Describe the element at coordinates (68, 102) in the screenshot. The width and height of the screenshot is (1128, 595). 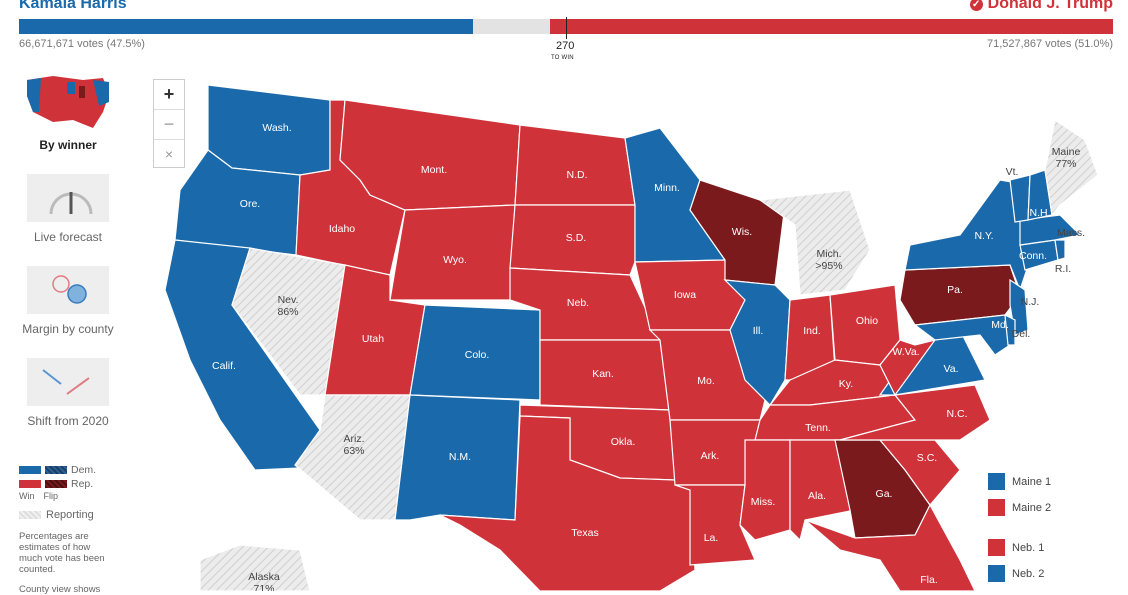
I see `us-winner-thumbnail-icon` at that location.